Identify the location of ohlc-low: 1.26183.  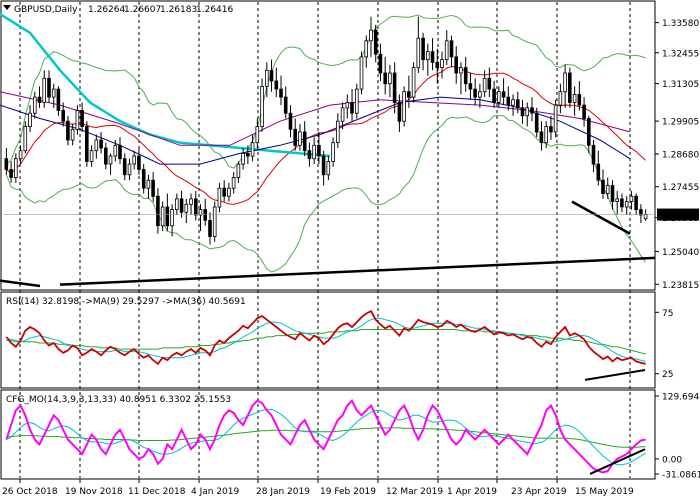
(178, 10).